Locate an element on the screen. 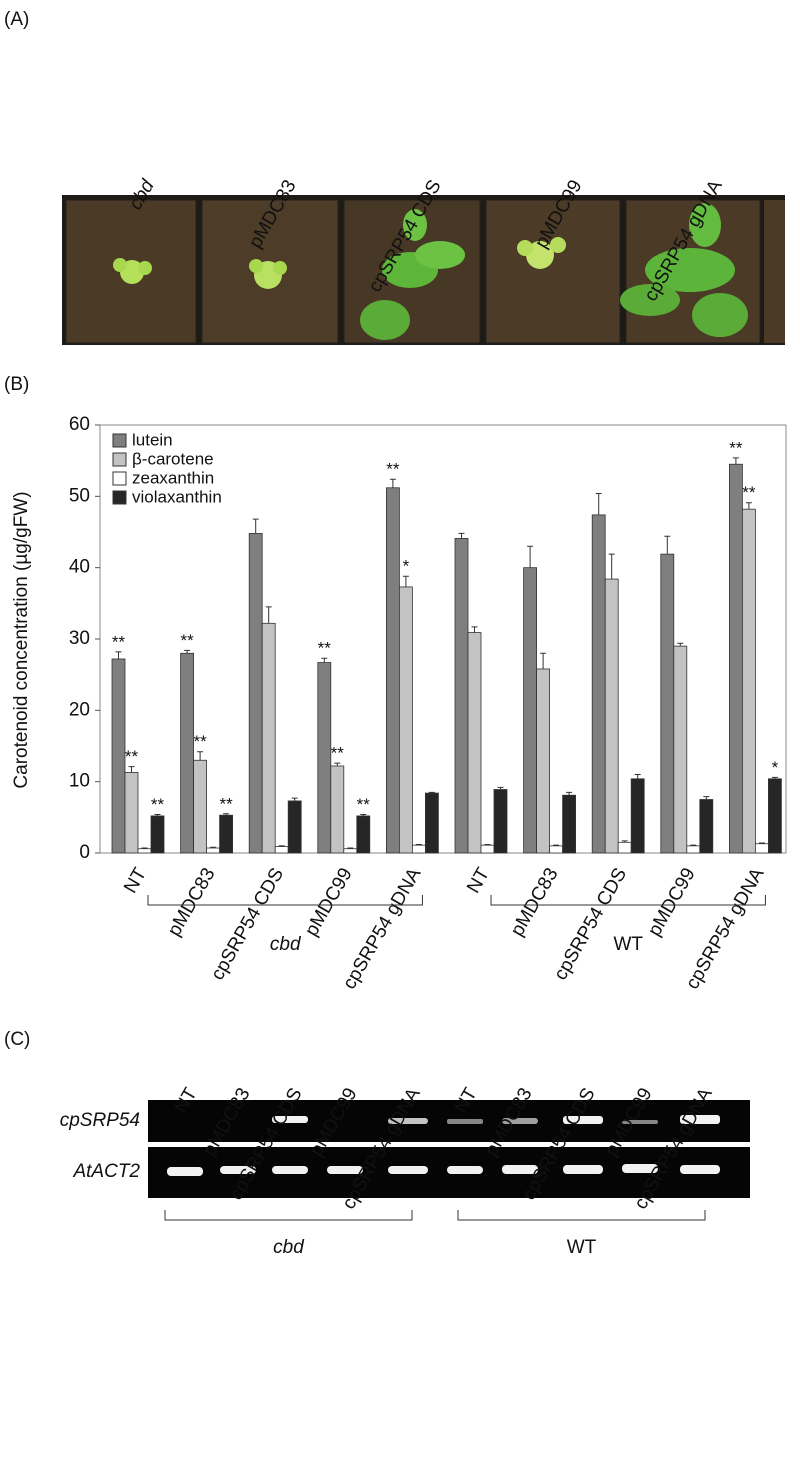  row-label: cpSRP54 is located at coordinates (100, 1120).